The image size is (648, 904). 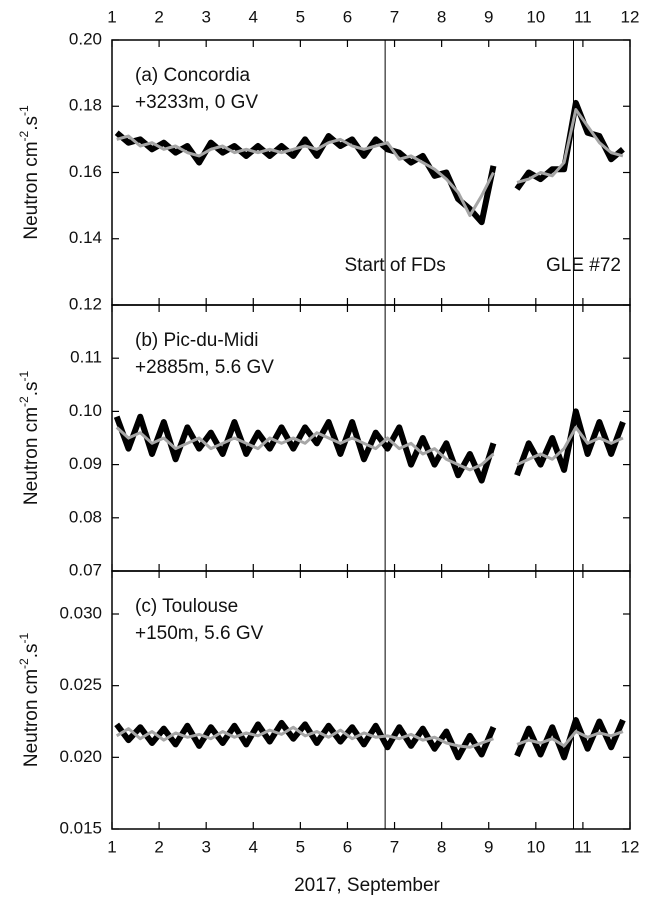 What do you see at coordinates (367, 885) in the screenshot?
I see `x-axis-label: 2017, September` at bounding box center [367, 885].